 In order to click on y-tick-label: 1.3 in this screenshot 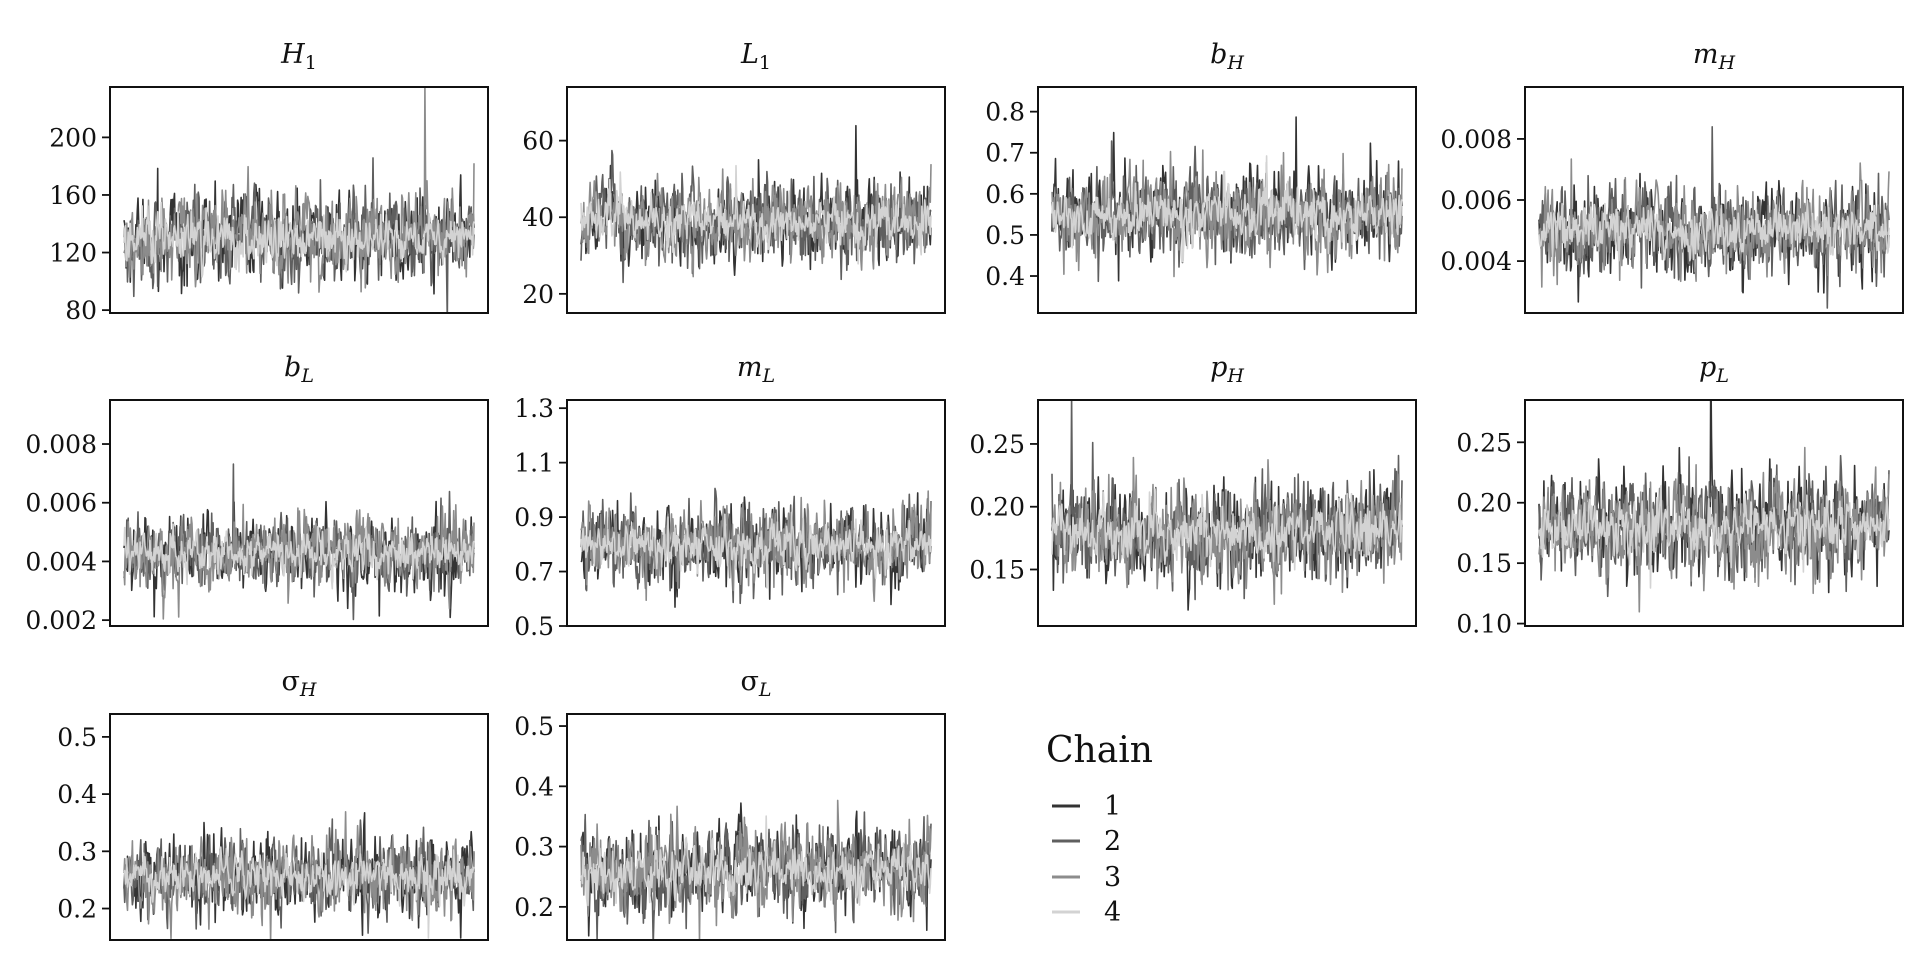, I will do `click(534, 408)`.